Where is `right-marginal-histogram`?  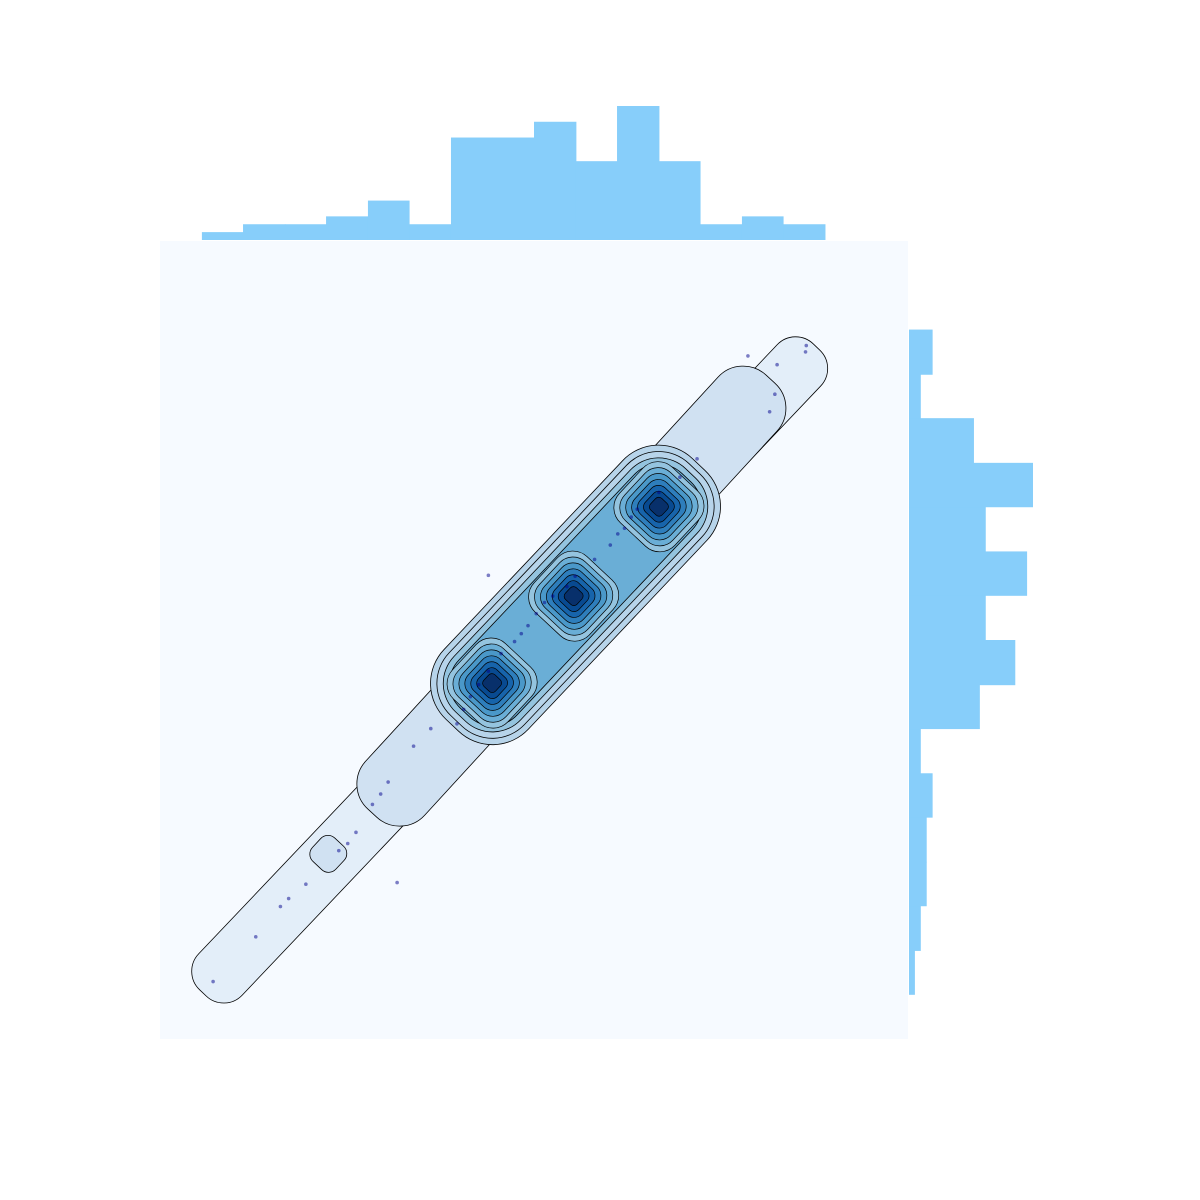
right-marginal-histogram is located at coordinates (971, 662).